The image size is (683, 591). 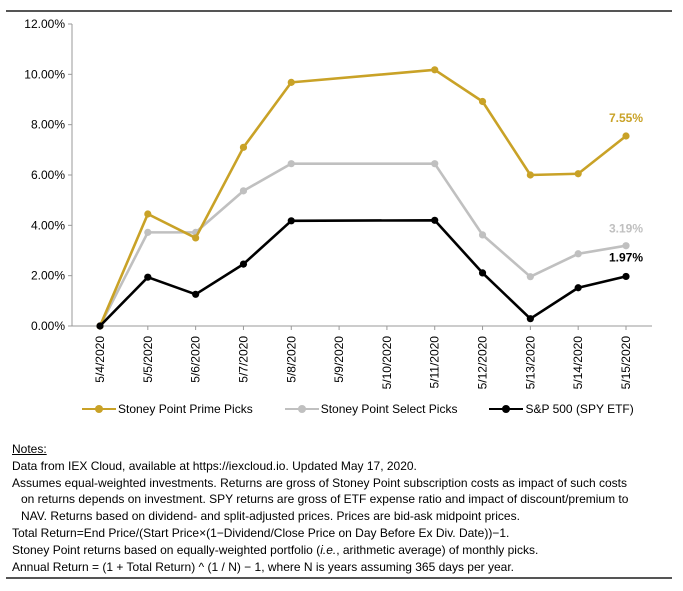 I want to click on series-line, so click(x=363, y=273).